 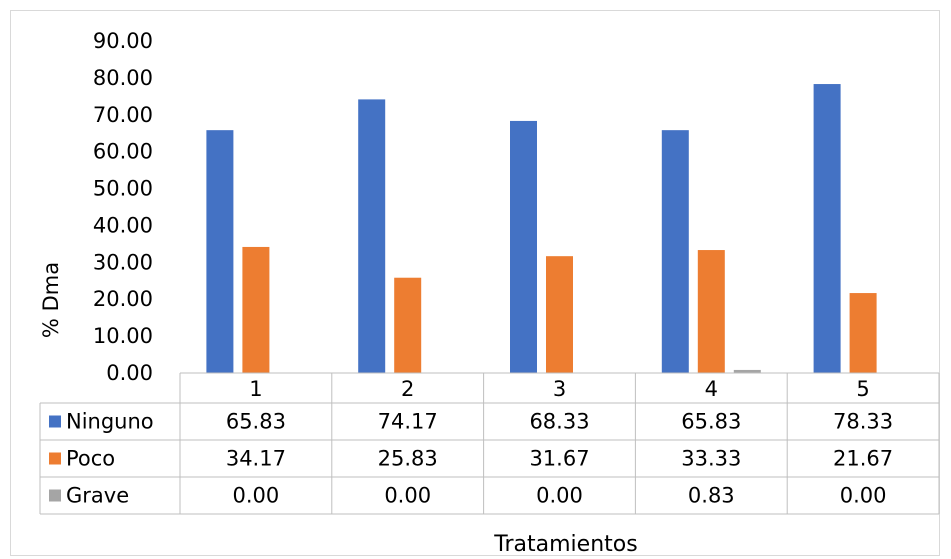 I want to click on legend-swatch-grave, so click(x=55, y=495).